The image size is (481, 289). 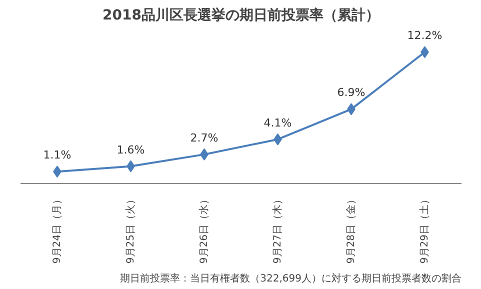 I want to click on x-tick-label: 9月24日（月）, so click(x=57, y=229).